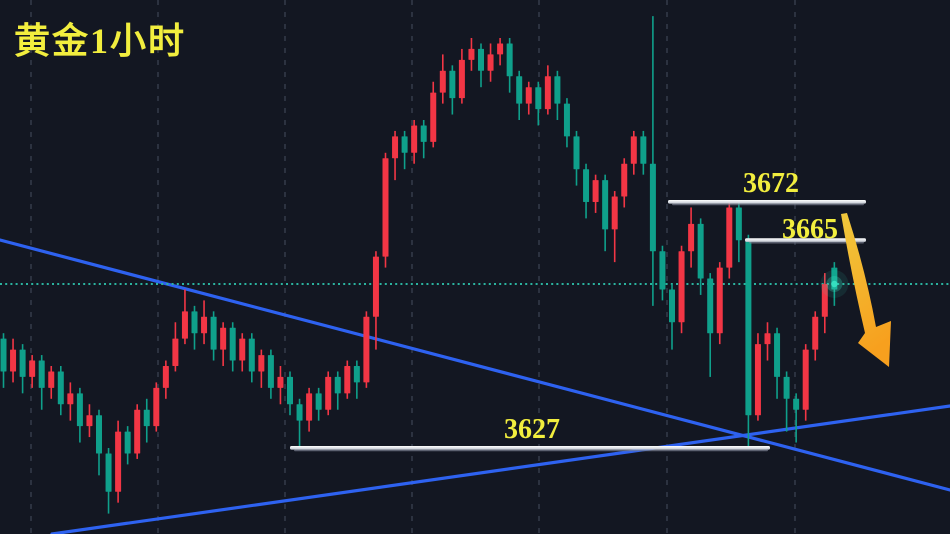  I want to click on resistance-label-1: 3672, so click(771, 183).